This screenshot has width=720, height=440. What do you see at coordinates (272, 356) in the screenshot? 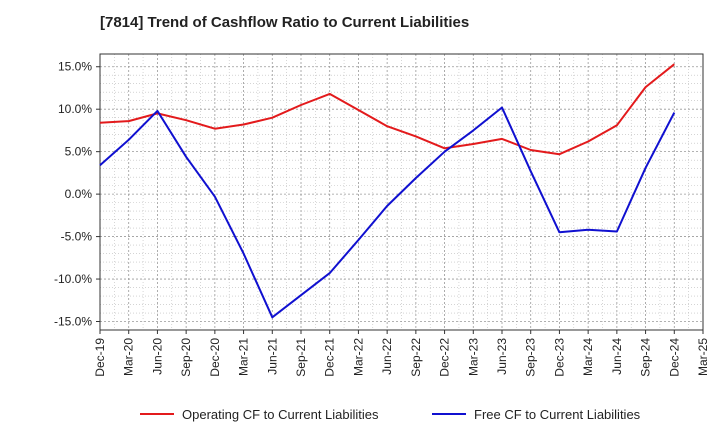
I see `x-tick-label: Jun-21` at bounding box center [272, 356].